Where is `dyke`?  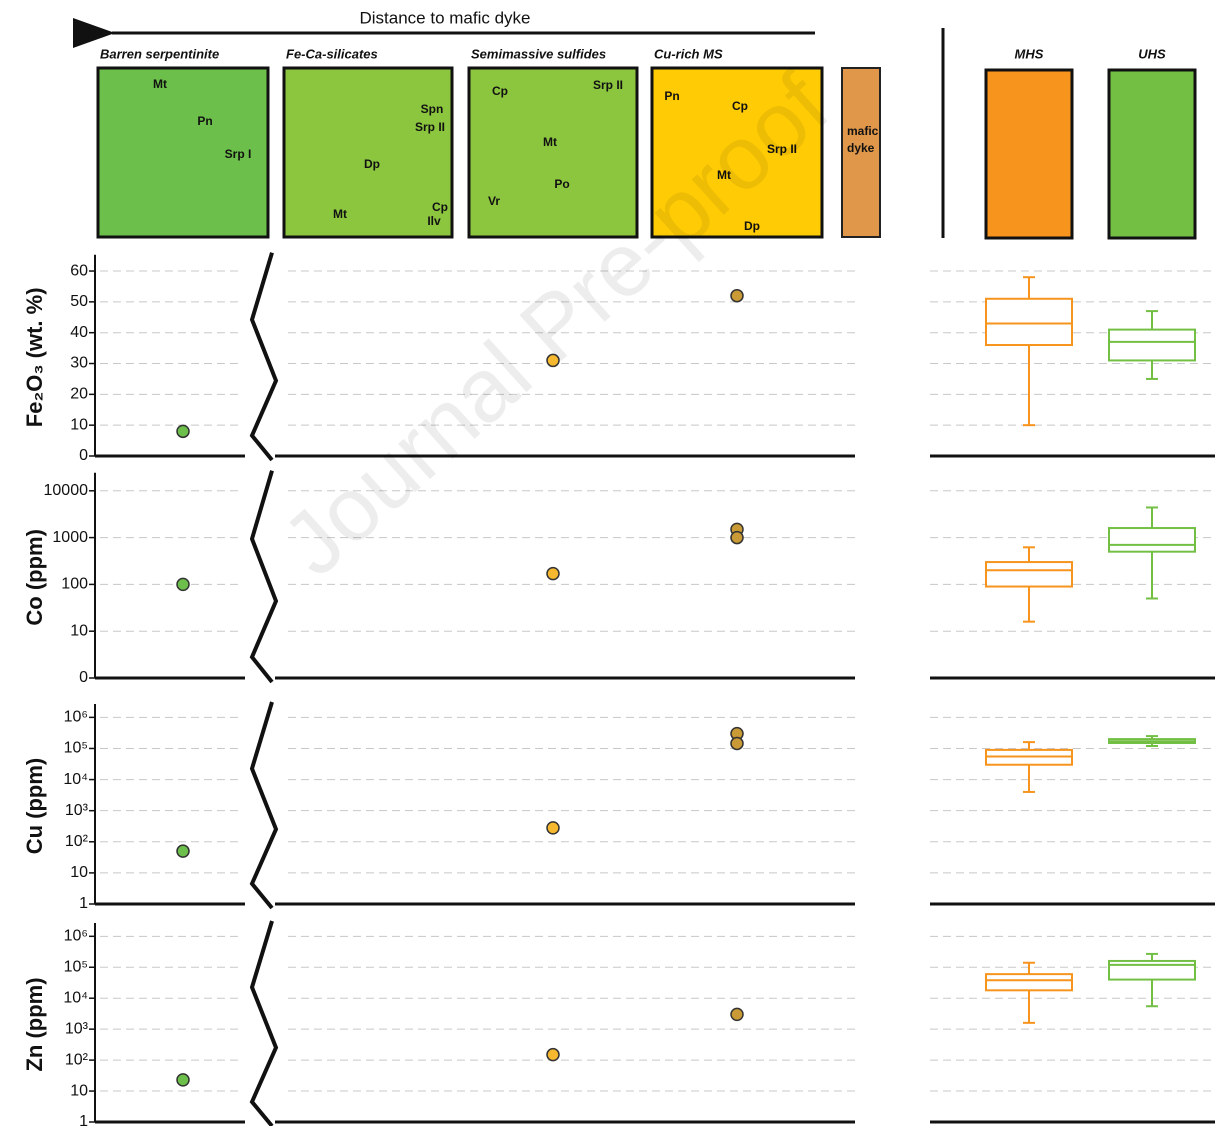 dyke is located at coordinates (861, 152).